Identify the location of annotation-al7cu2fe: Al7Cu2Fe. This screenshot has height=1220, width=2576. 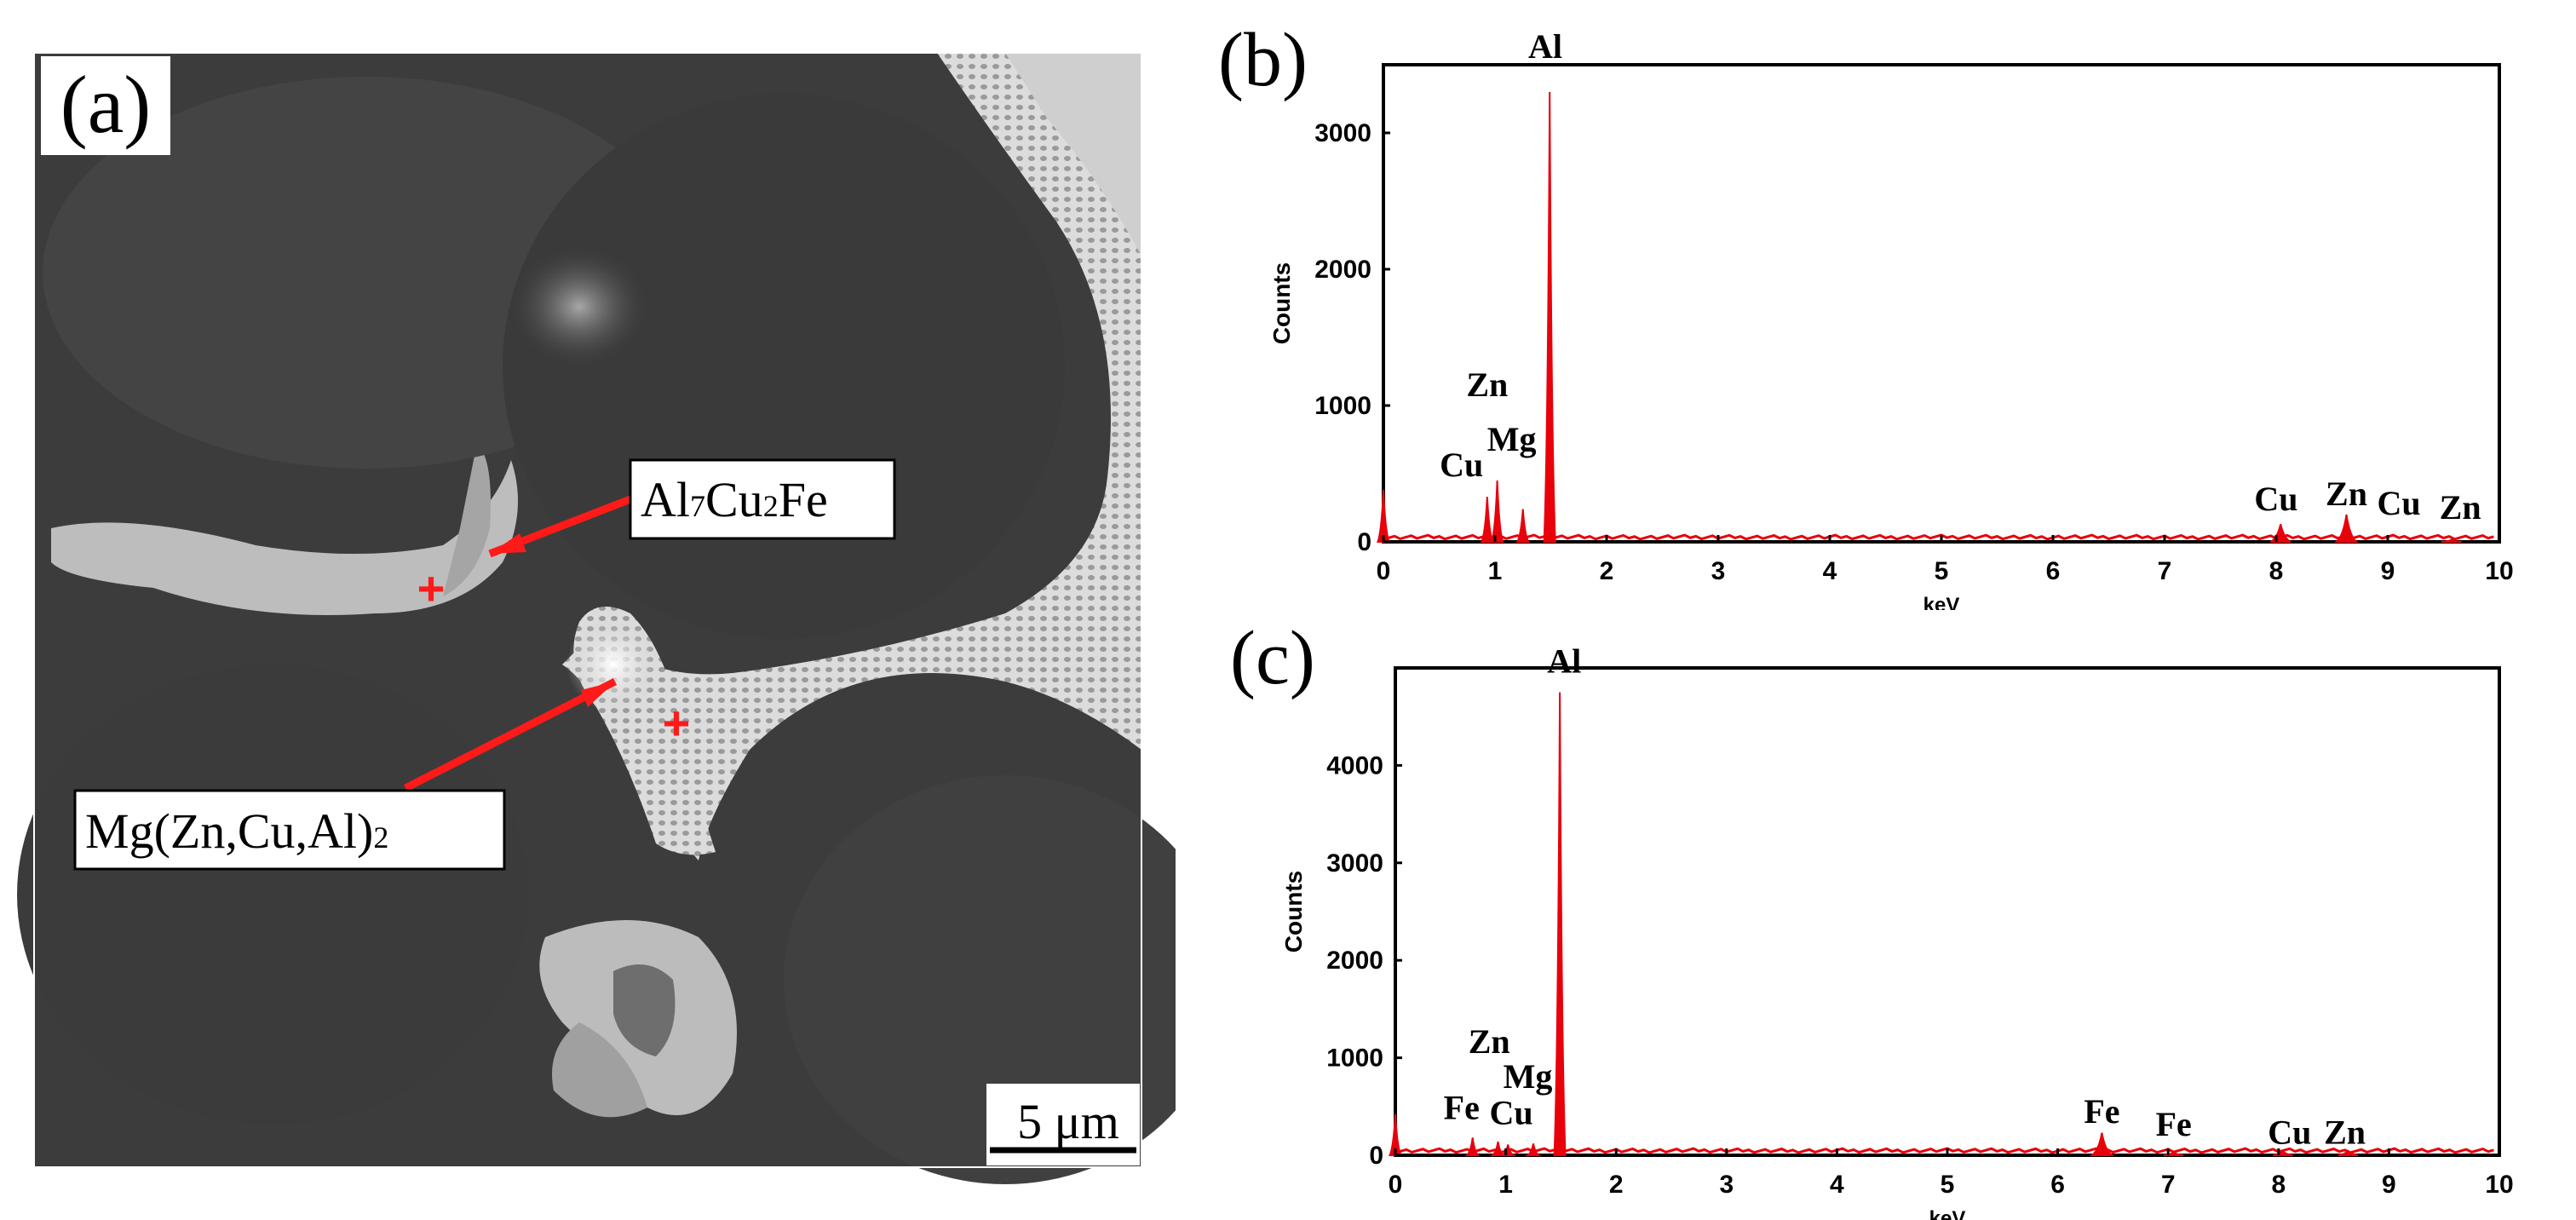
(692, 508).